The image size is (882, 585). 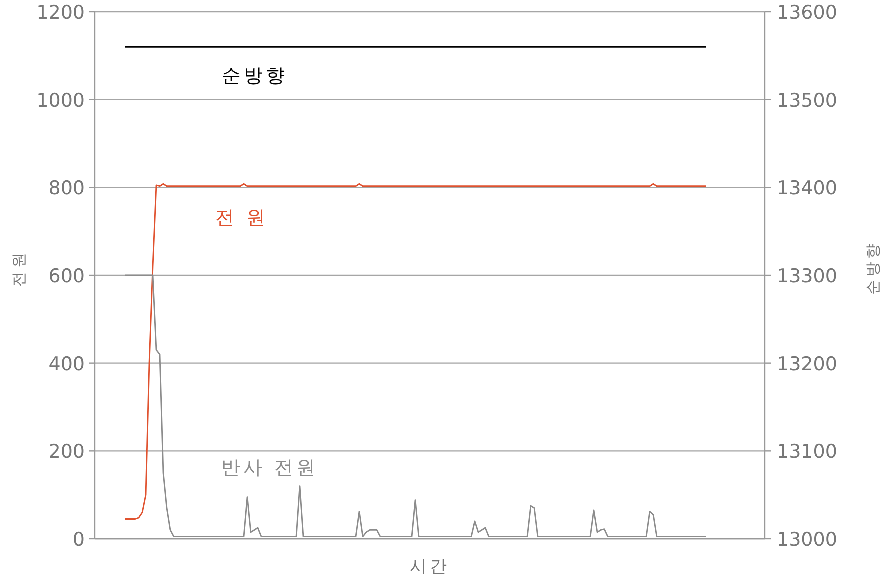 What do you see at coordinates (807, 13) in the screenshot?
I see `y2-tick-label: 13600` at bounding box center [807, 13].